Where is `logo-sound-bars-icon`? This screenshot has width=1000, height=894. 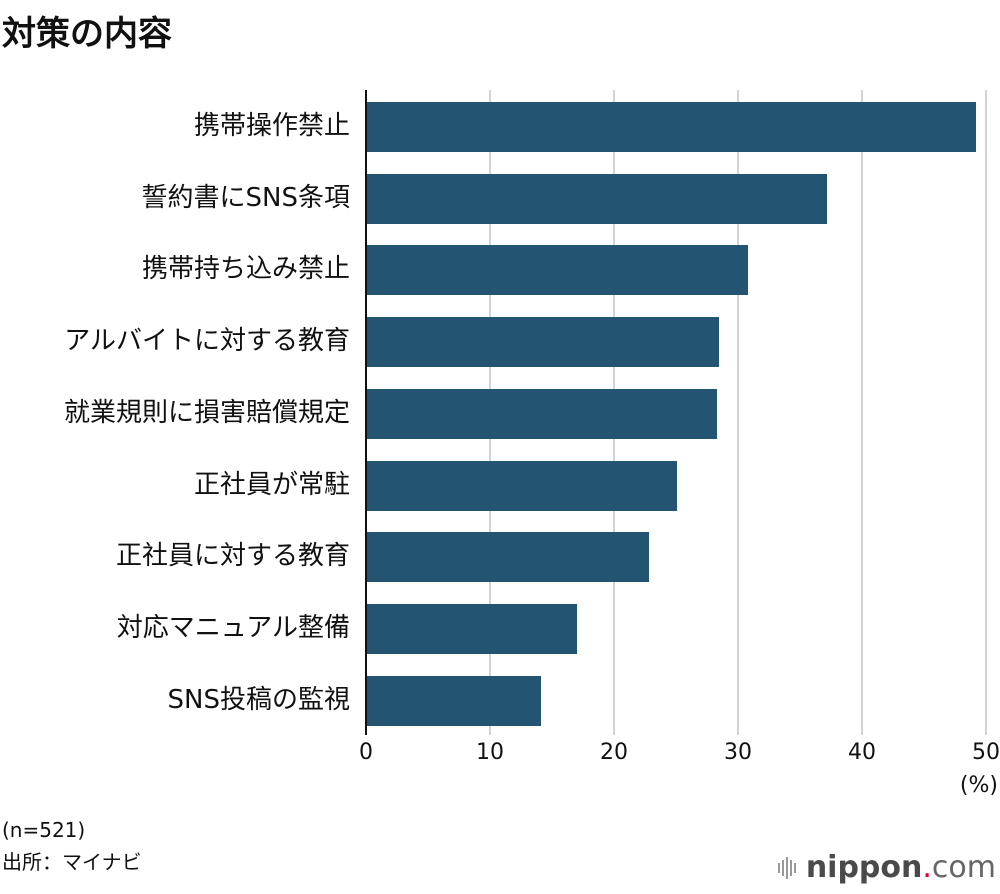
logo-sound-bars-icon is located at coordinates (786, 867).